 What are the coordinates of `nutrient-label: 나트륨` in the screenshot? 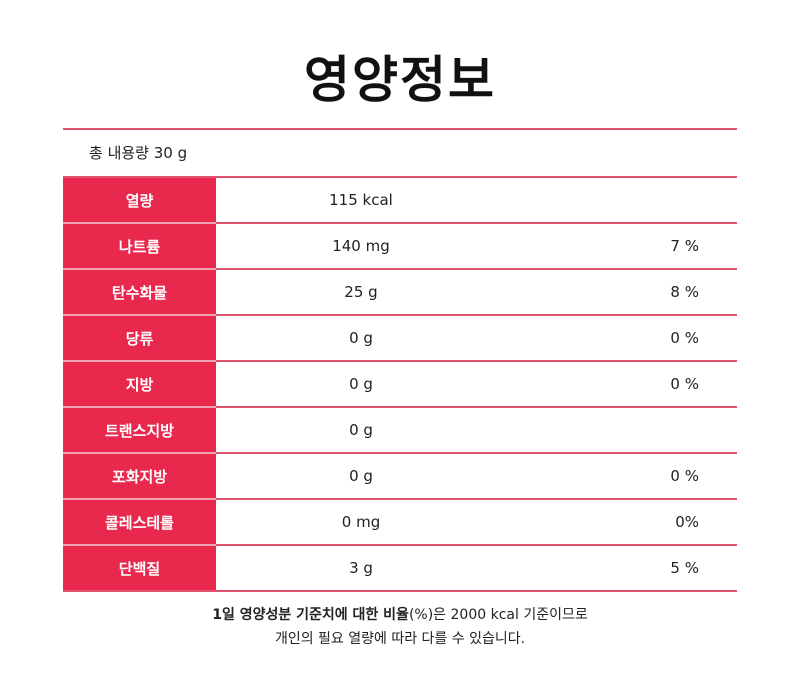 It's located at (139, 246).